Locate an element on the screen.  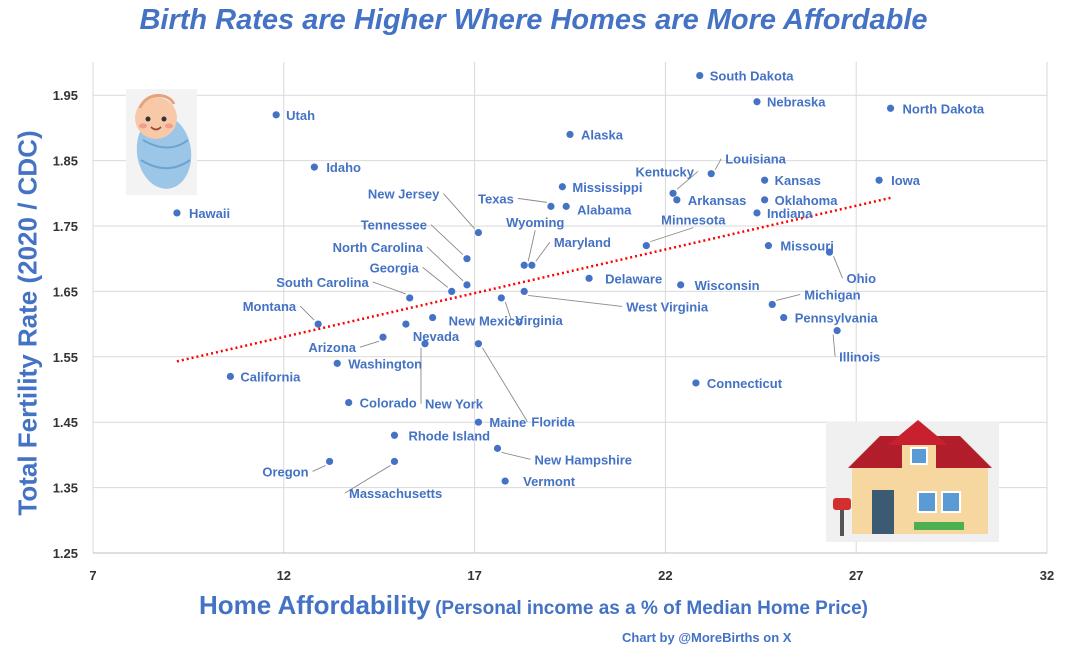
chart-credit: Chart by @MoreBirths on X is located at coordinates (707, 637).